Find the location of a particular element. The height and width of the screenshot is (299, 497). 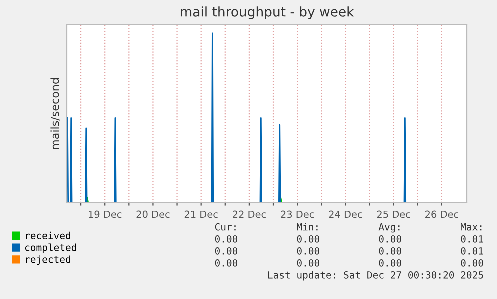

x-tick-label: 21 Dec is located at coordinates (201, 214).